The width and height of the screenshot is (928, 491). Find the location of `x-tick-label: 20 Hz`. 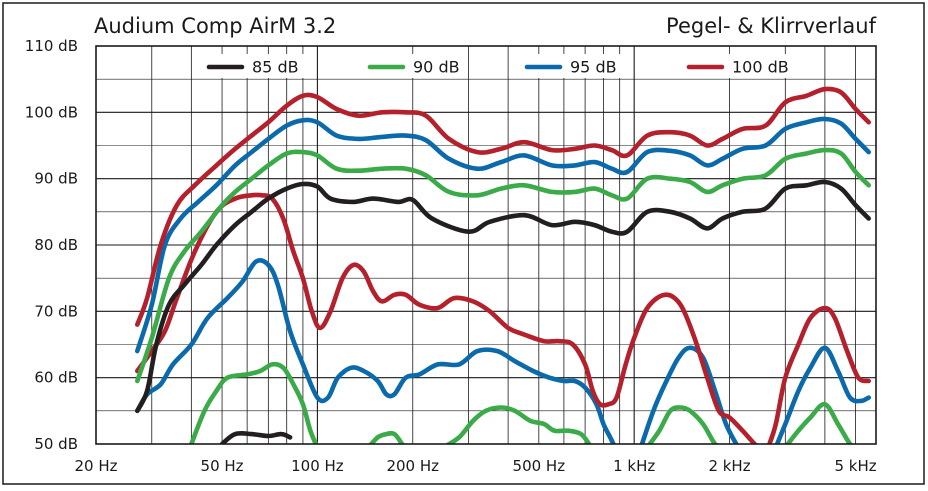

x-tick-label: 20 Hz is located at coordinates (95, 466).